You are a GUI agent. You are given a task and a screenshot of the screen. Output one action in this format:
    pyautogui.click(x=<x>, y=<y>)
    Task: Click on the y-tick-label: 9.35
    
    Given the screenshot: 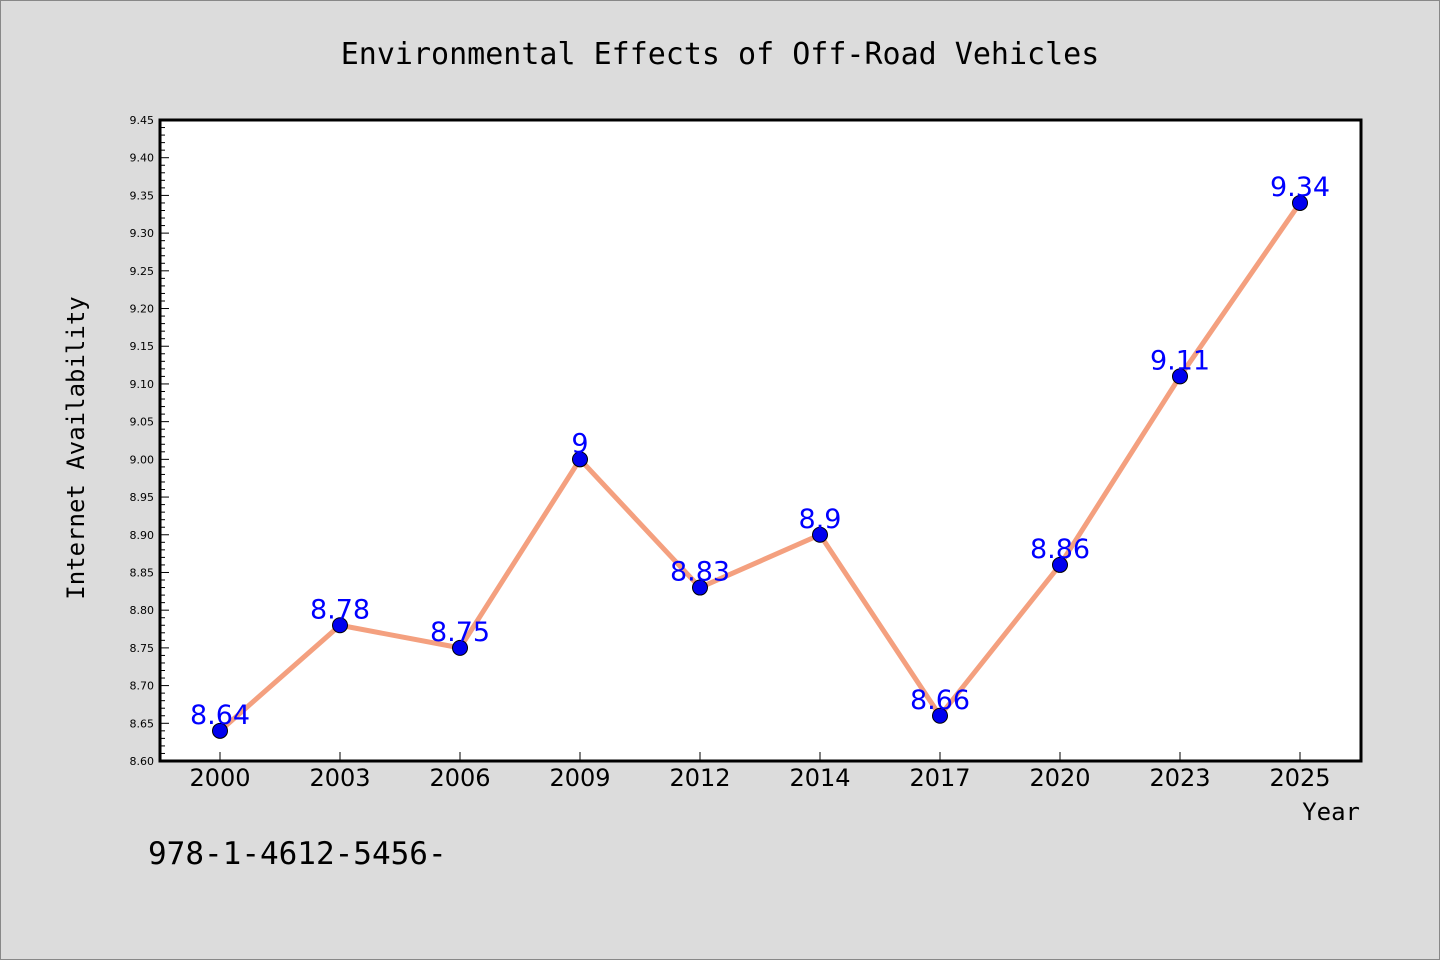 What is the action you would take?
    pyautogui.click(x=142, y=195)
    